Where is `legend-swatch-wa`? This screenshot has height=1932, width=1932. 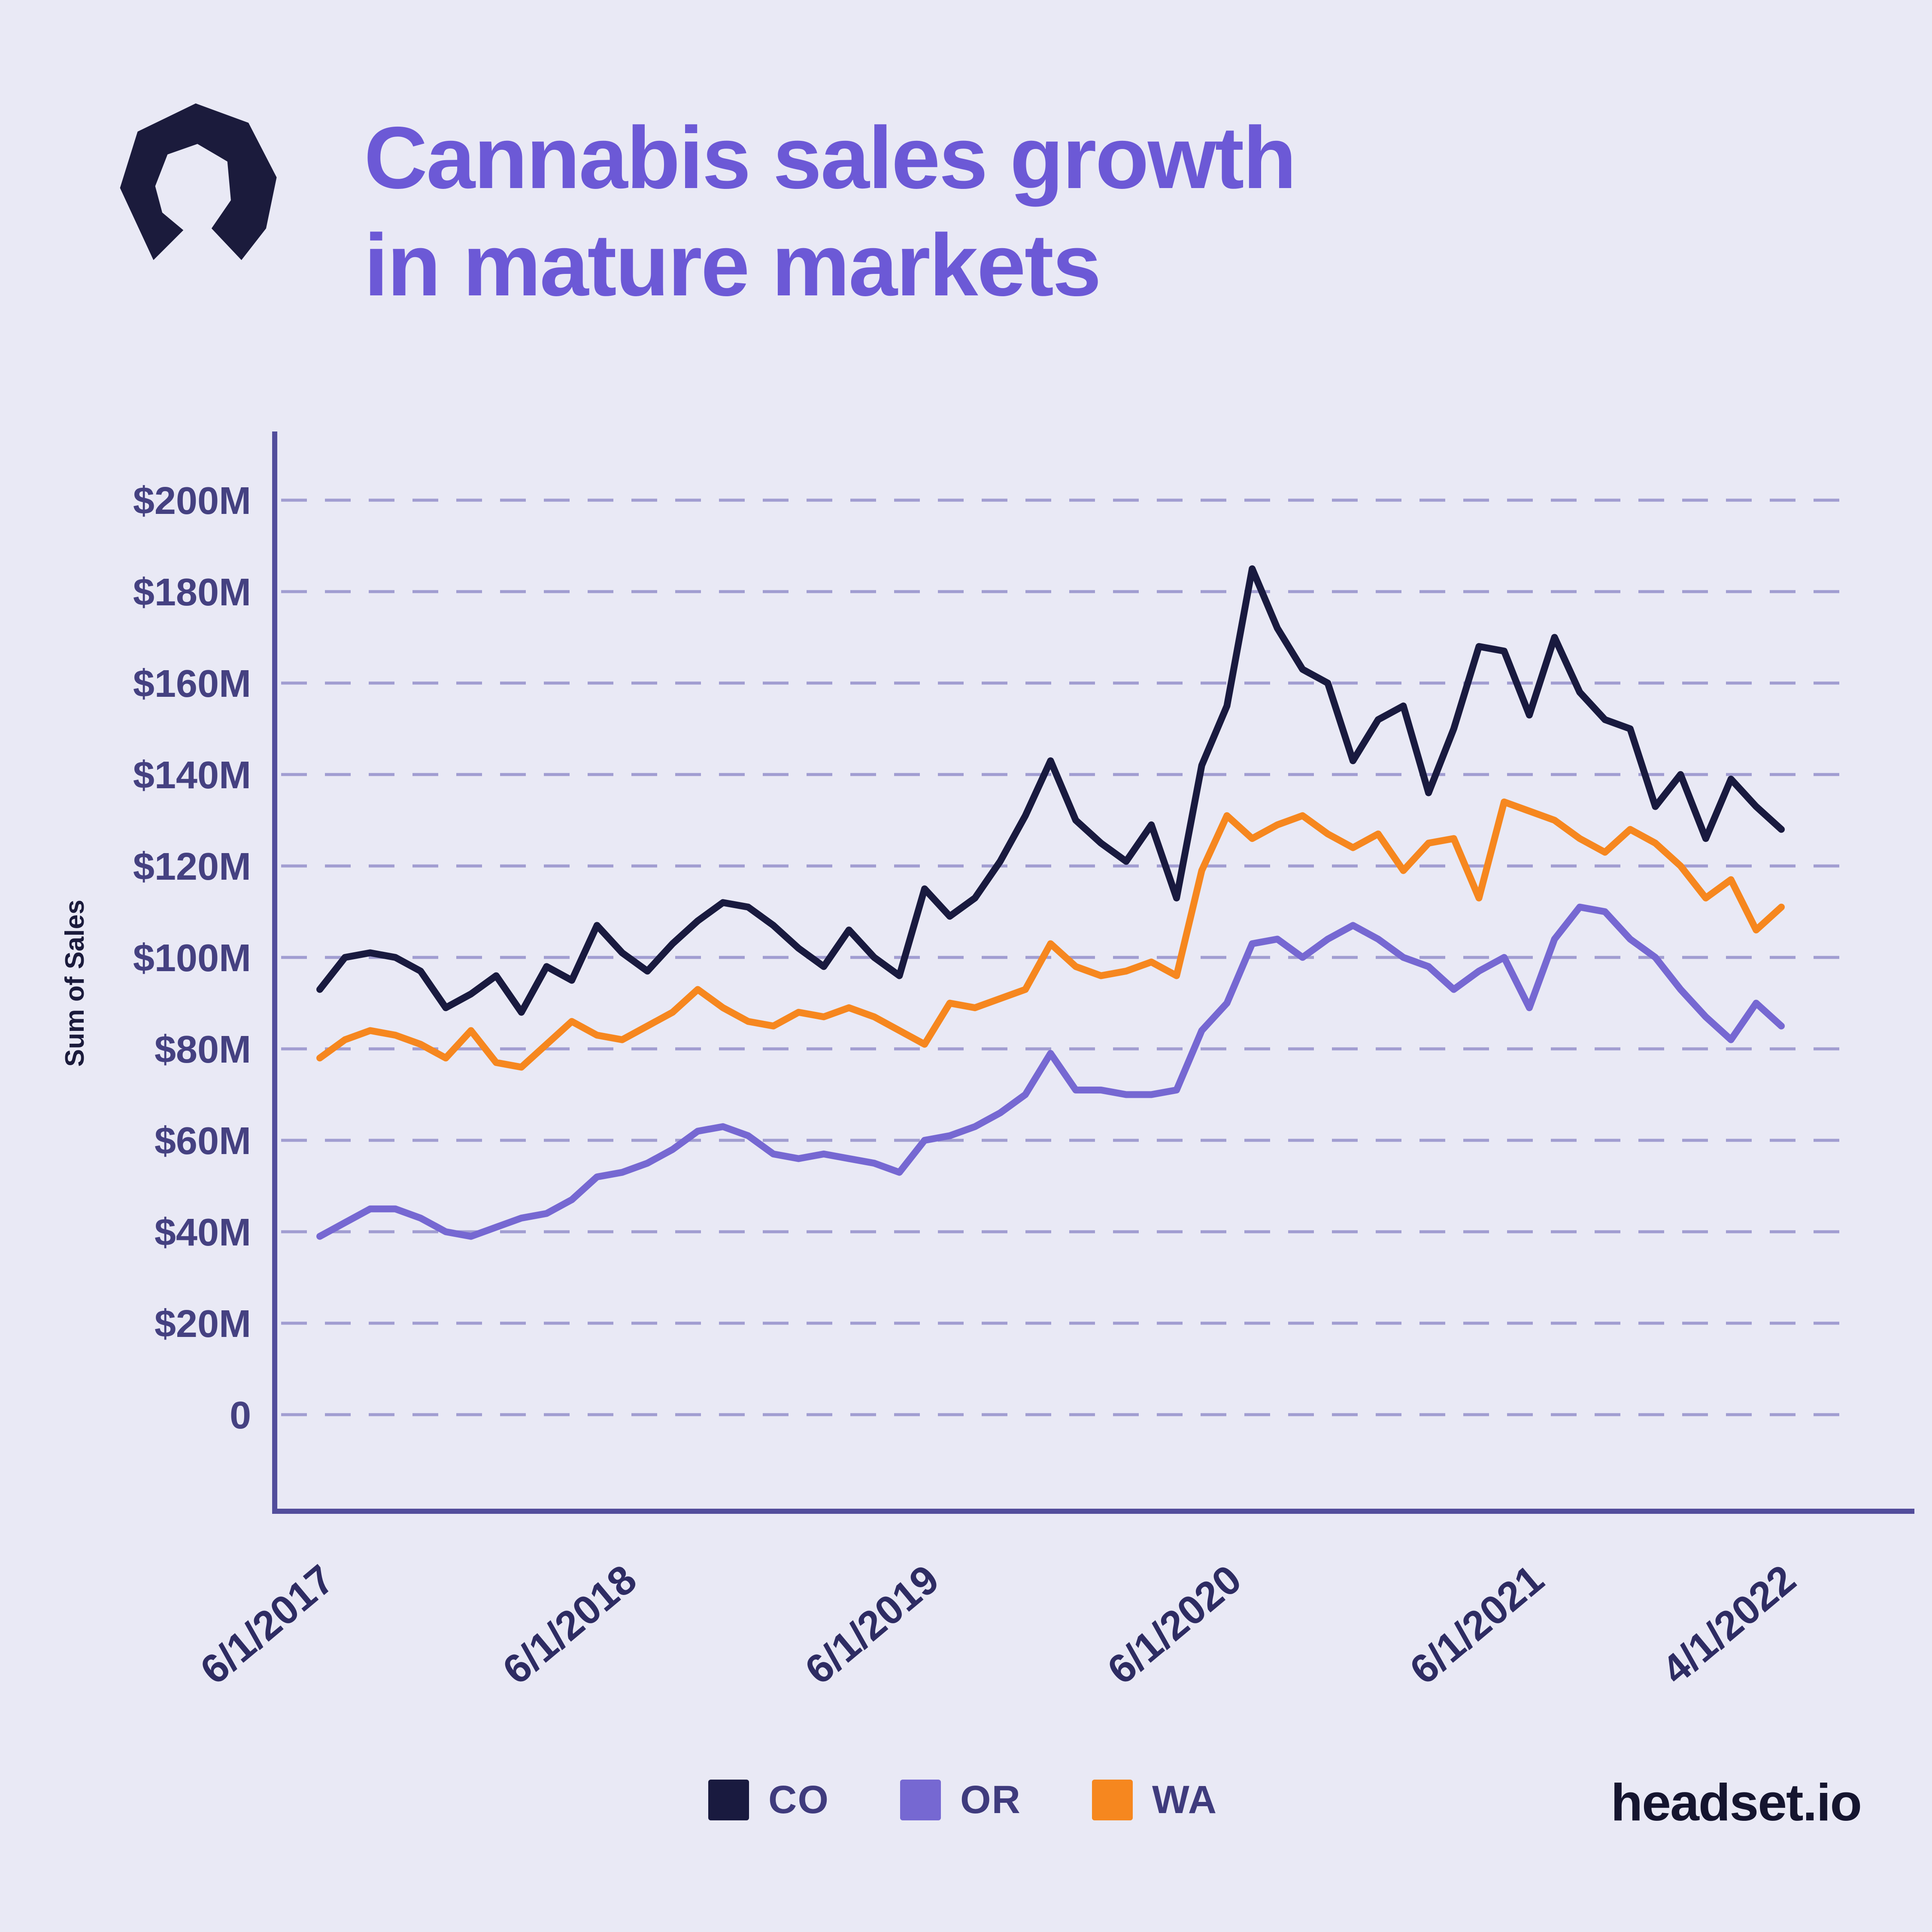 legend-swatch-wa is located at coordinates (1112, 1800).